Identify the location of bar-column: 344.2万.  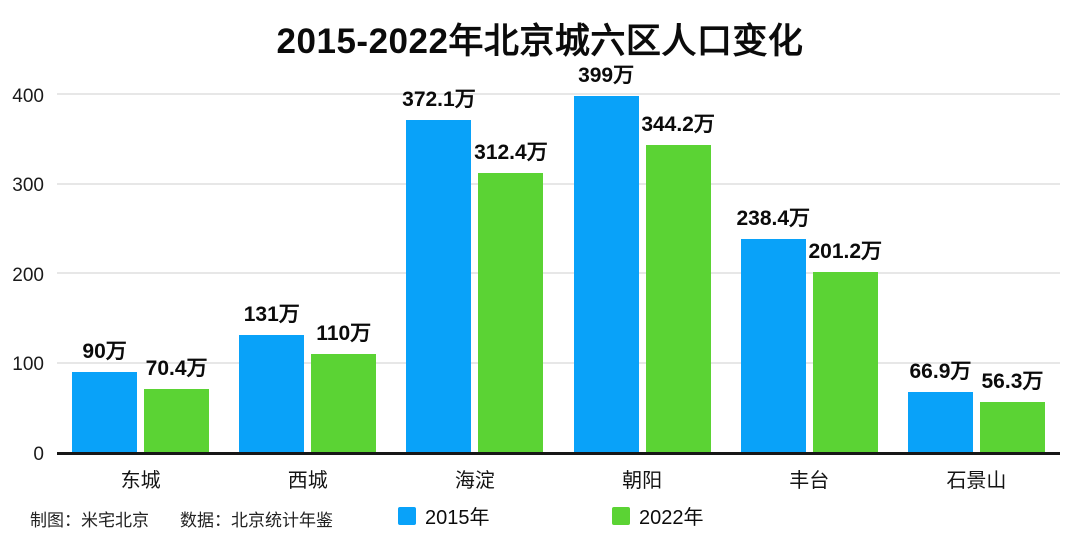
(678, 282).